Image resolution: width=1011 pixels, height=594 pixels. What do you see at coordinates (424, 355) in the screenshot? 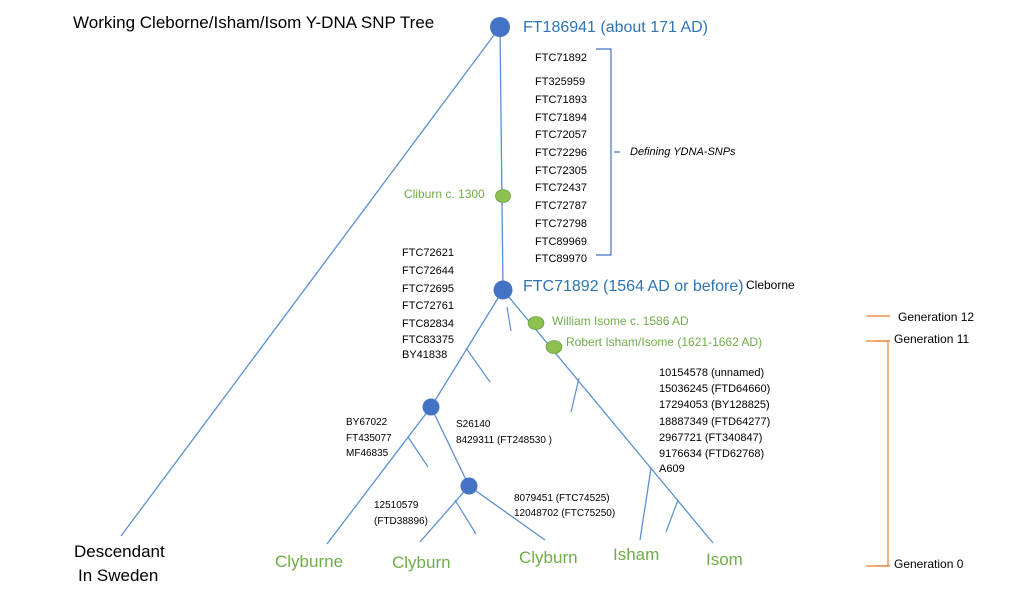
I see `snp-label: BY41838` at bounding box center [424, 355].